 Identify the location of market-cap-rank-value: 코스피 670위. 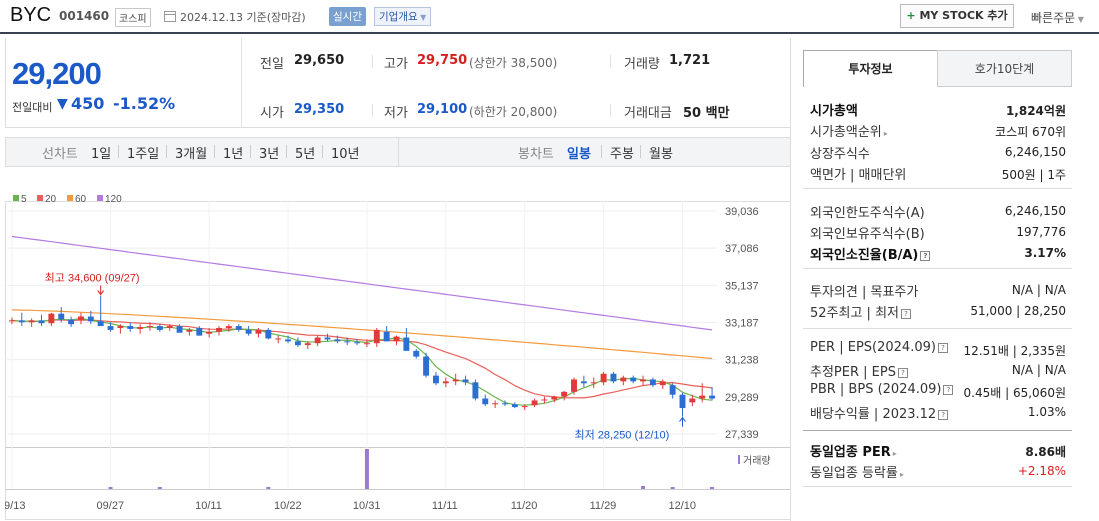
(1030, 132).